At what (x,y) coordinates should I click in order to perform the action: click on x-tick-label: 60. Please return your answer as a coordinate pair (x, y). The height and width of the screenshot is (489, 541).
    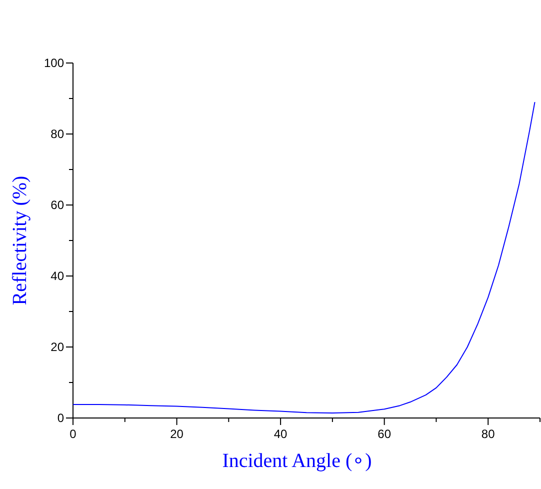
    Looking at the image, I should click on (385, 434).